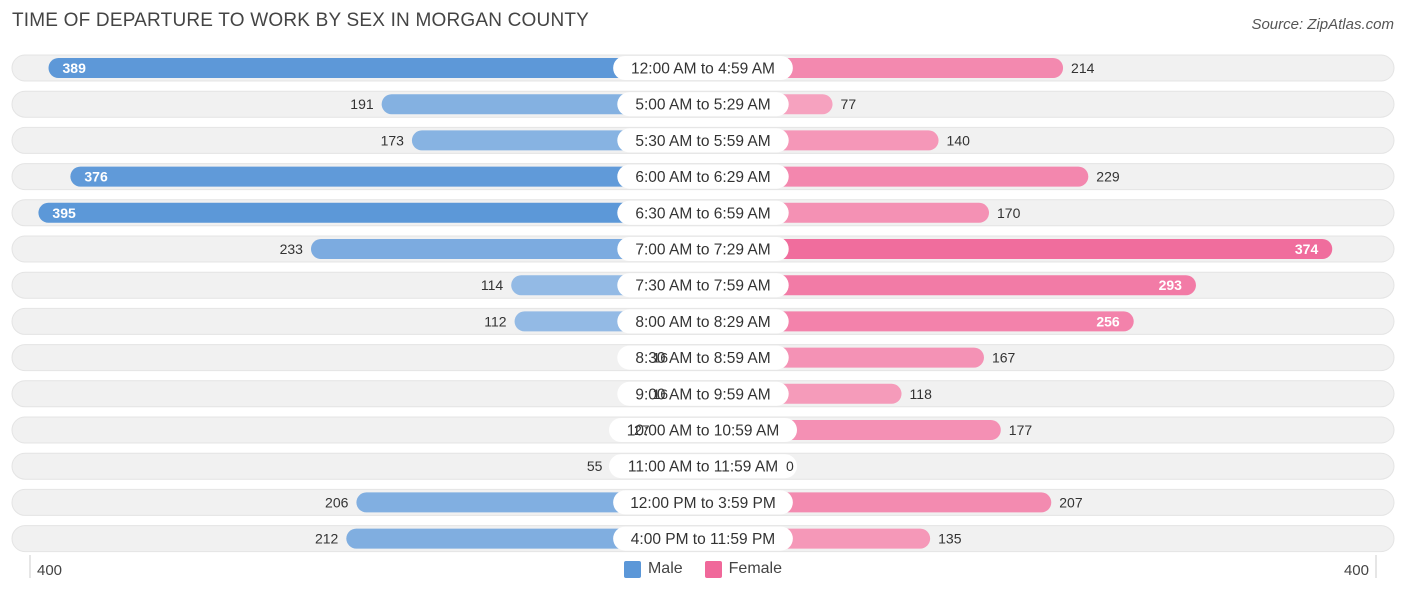  Describe the element at coordinates (393, 140) in the screenshot. I see `value-label-male: 173` at that location.